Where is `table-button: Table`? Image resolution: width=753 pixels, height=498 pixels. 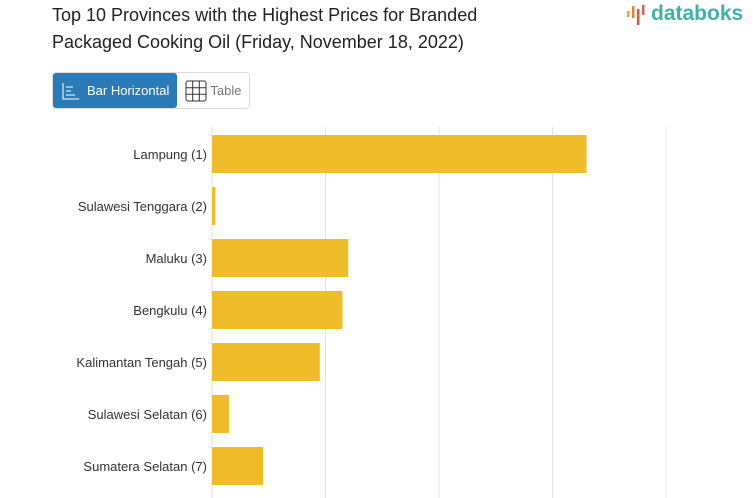
table-button: Table is located at coordinates (213, 90).